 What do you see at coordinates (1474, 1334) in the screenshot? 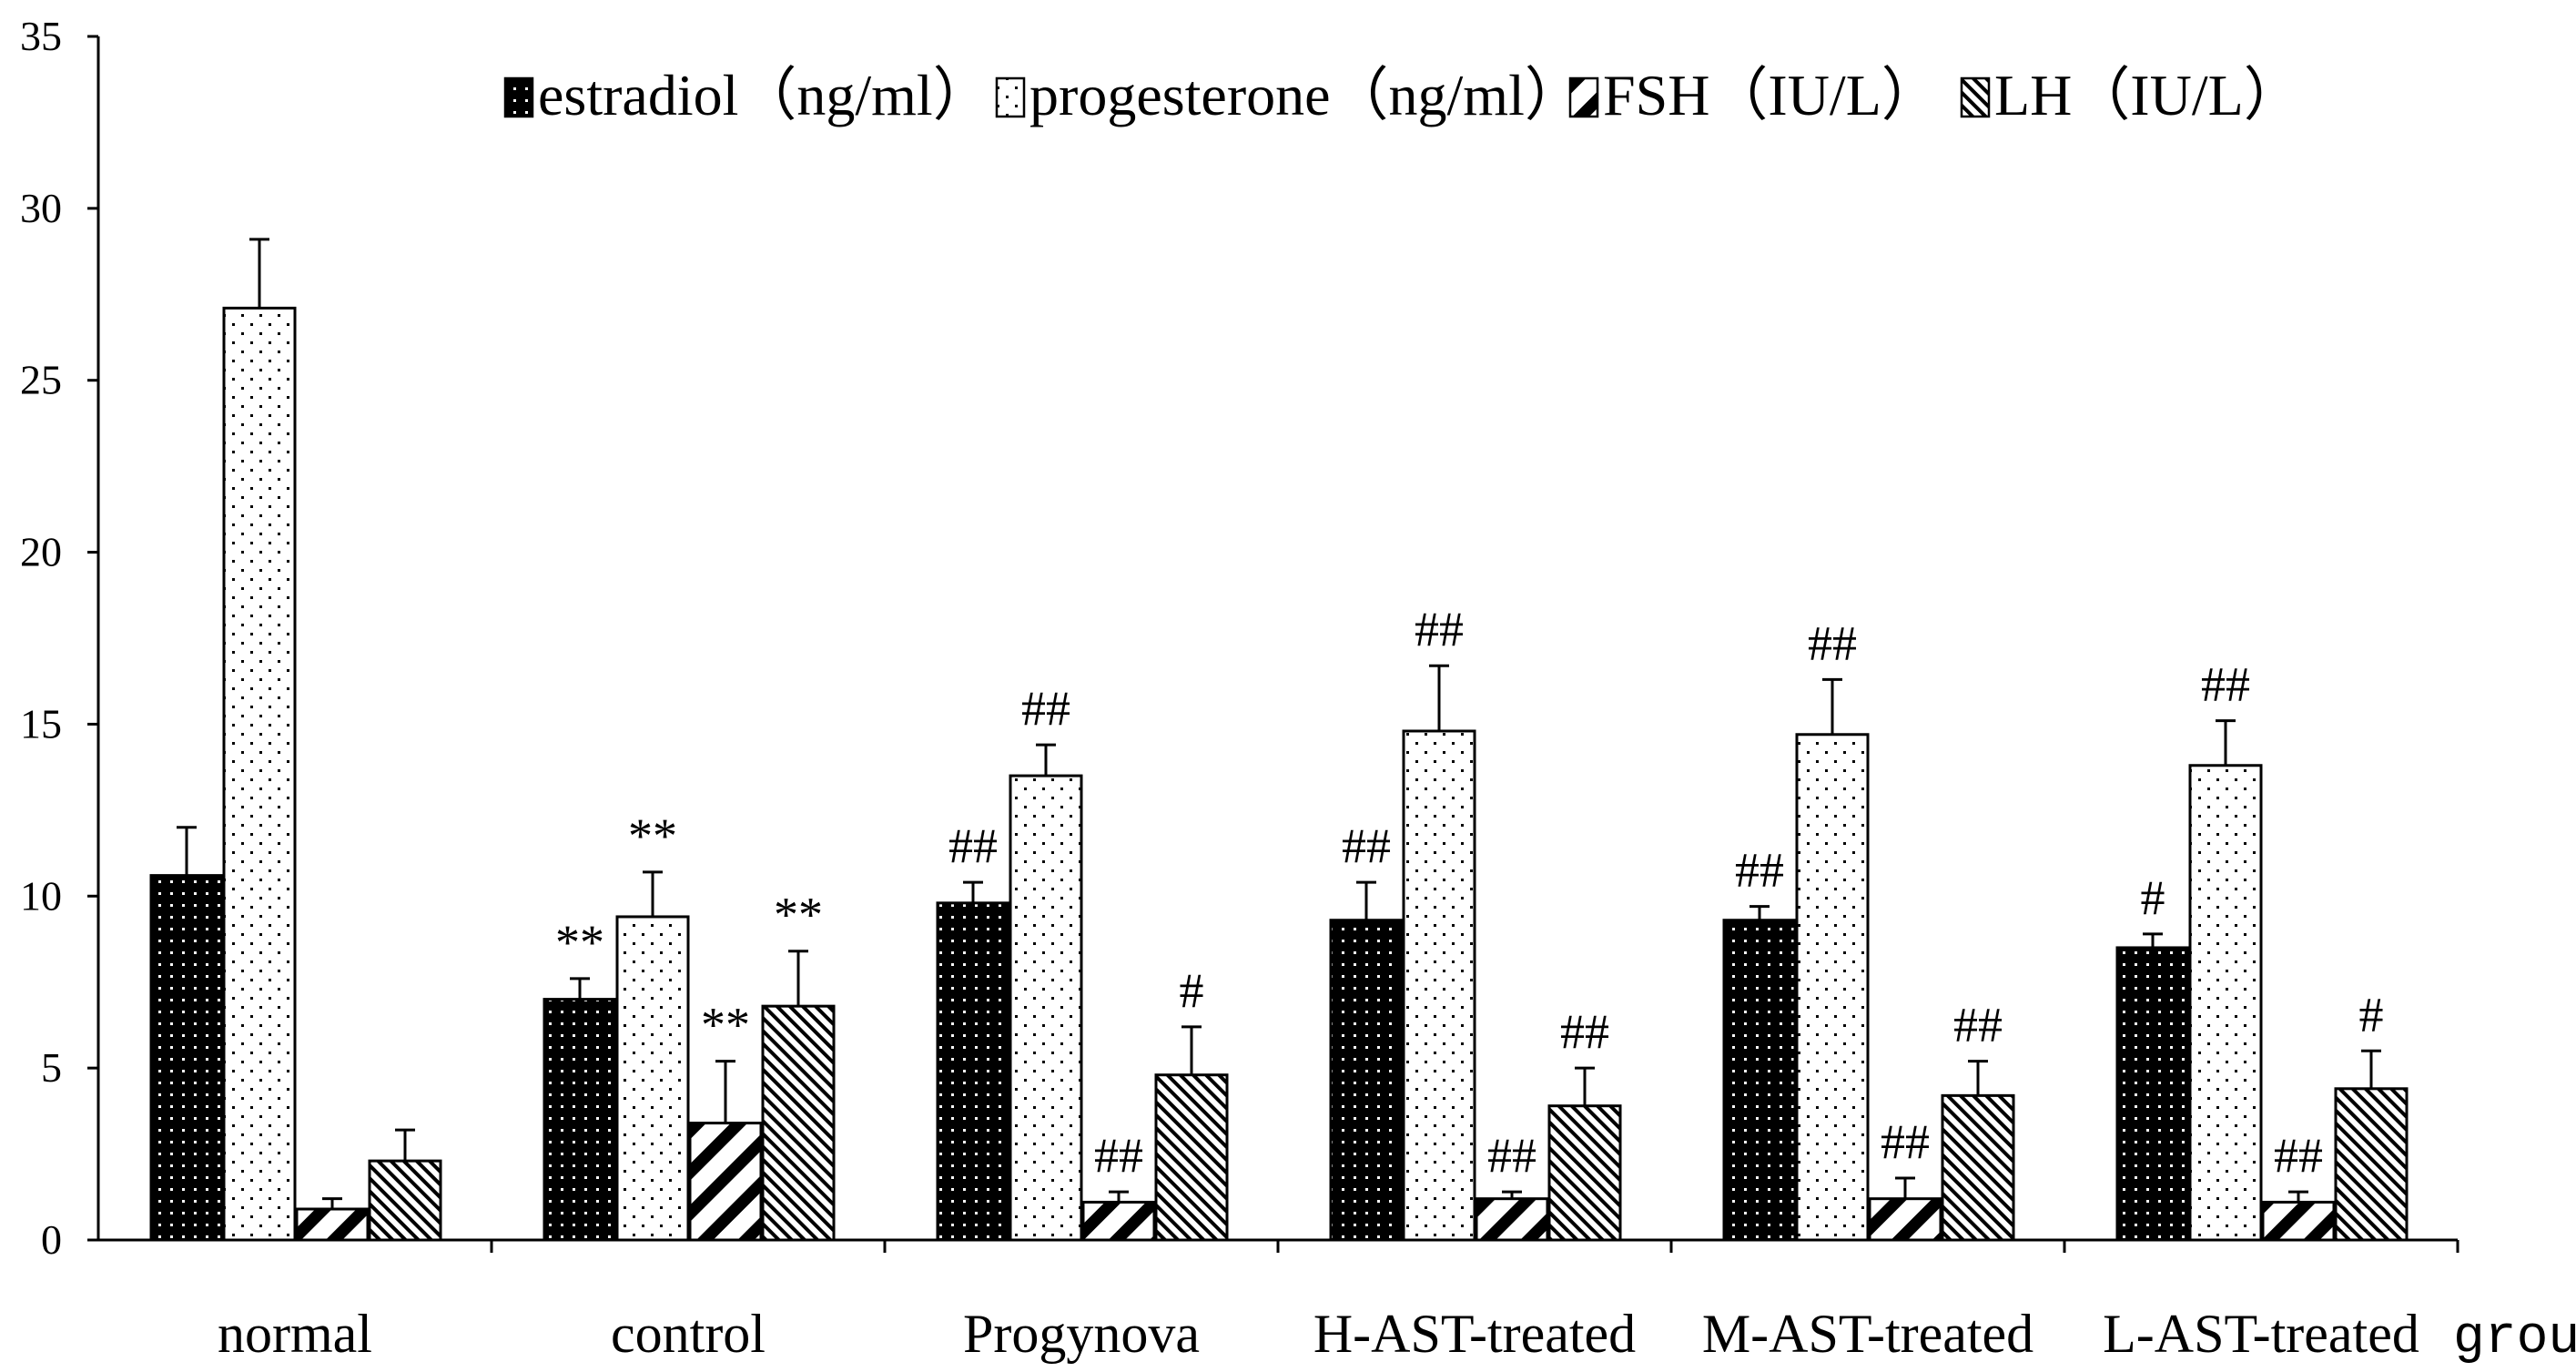
I see `x-tick-label: H-AST-treated` at bounding box center [1474, 1334].